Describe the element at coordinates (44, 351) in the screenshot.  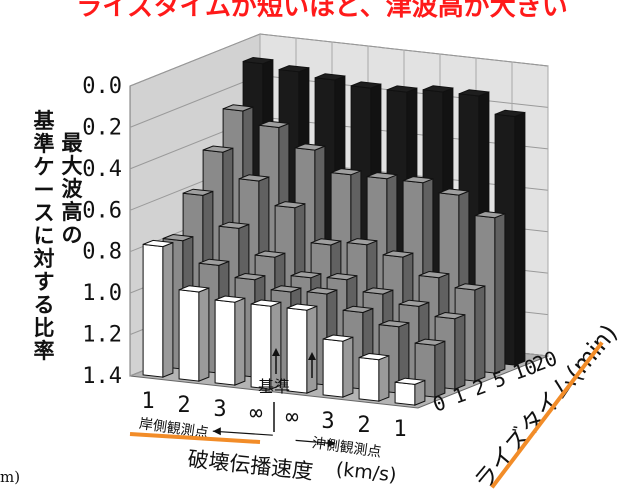
I see `y-axis-label-char: 率` at that location.